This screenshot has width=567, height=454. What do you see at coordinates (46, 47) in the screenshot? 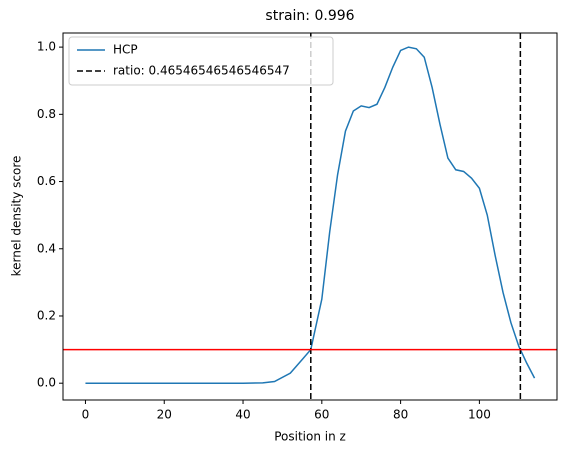
I see `y-tick-label: 1.0` at bounding box center [46, 47].